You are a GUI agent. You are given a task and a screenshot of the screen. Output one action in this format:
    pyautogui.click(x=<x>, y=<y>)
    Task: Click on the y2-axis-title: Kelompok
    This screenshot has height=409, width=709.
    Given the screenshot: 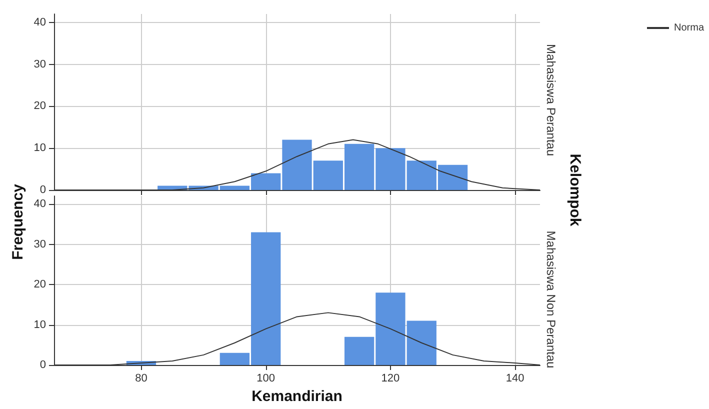 What is the action you would take?
    pyautogui.click(x=575, y=190)
    